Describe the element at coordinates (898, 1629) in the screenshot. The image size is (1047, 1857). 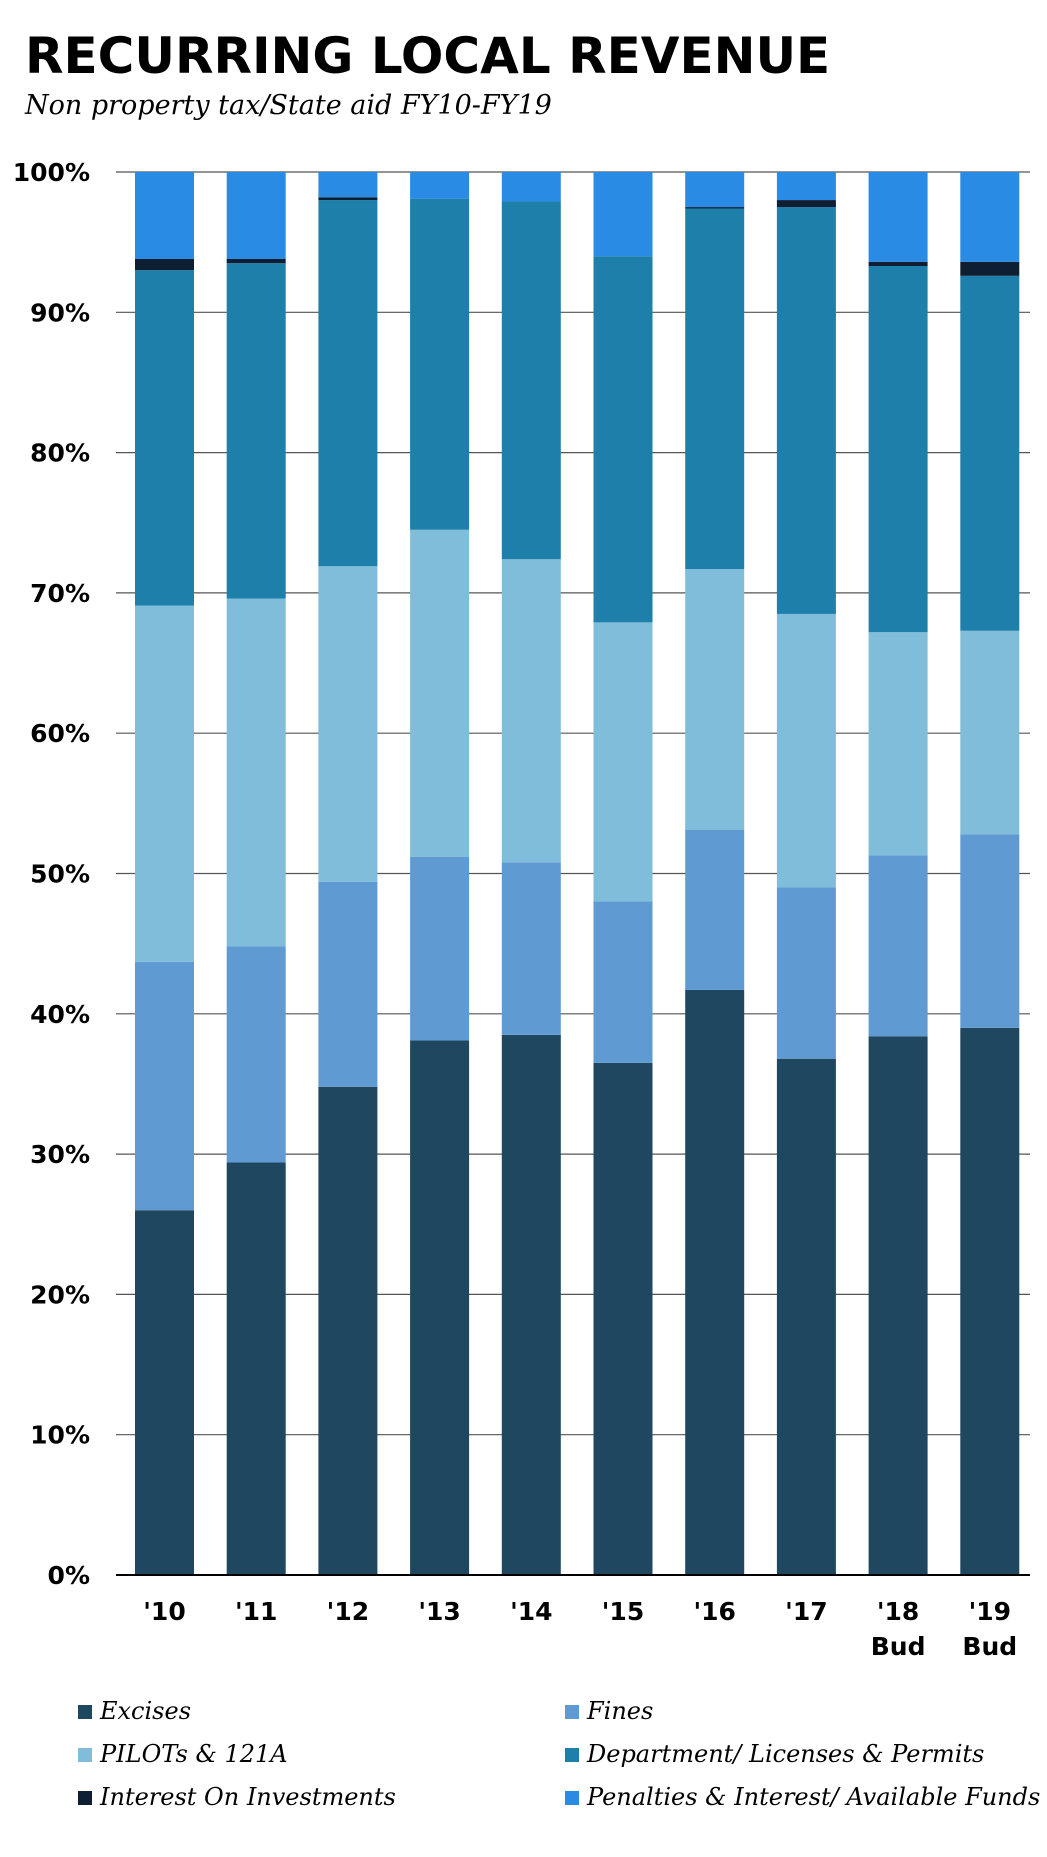
I see `x-tick-label: '18 Bud` at that location.